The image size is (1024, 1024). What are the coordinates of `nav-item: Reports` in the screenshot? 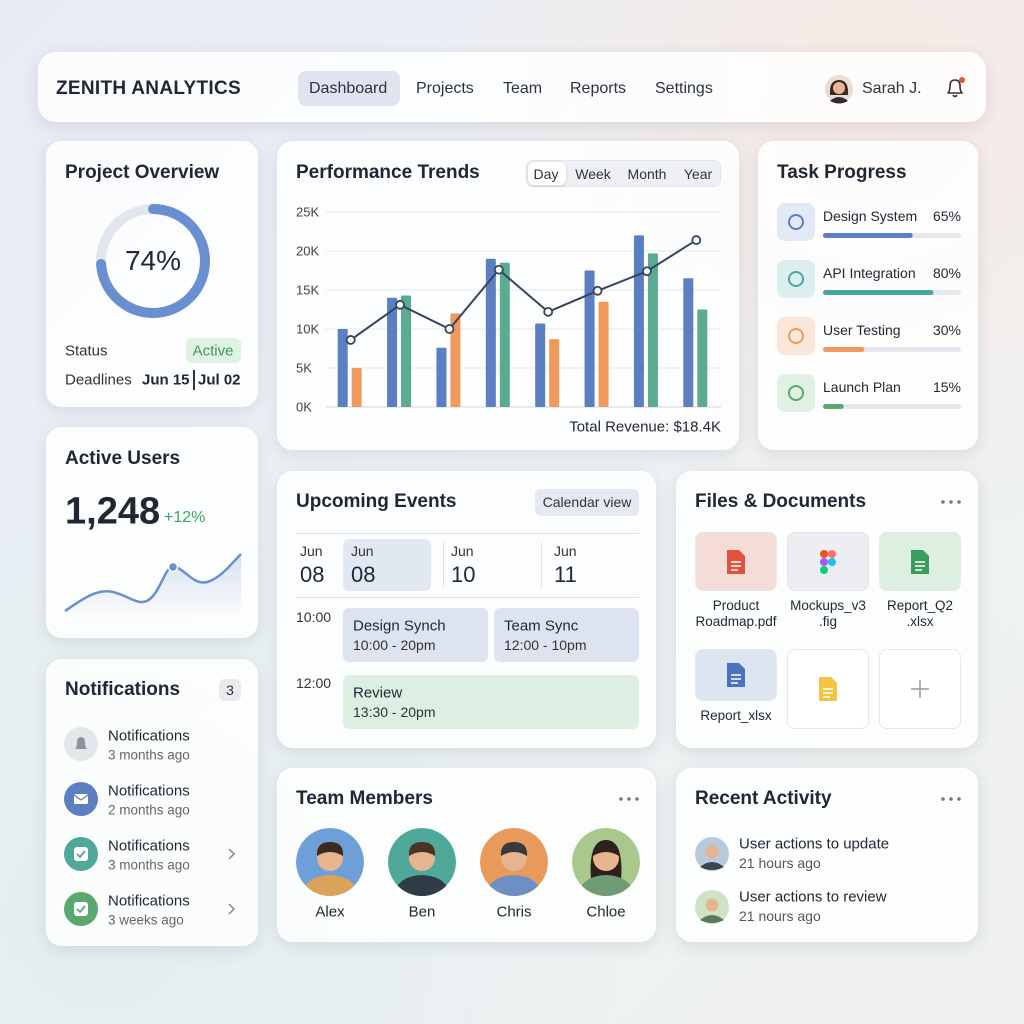 It's located at (598, 88).